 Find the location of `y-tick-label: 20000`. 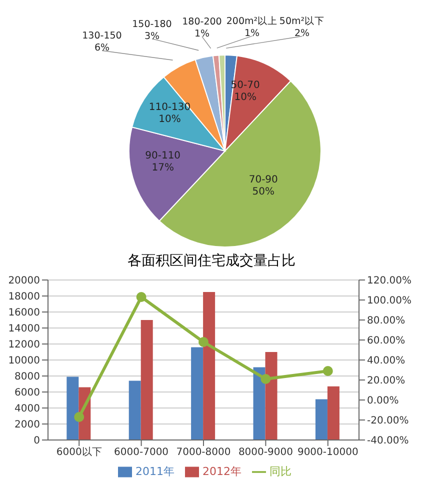

y-tick-label: 20000 is located at coordinates (24, 281).